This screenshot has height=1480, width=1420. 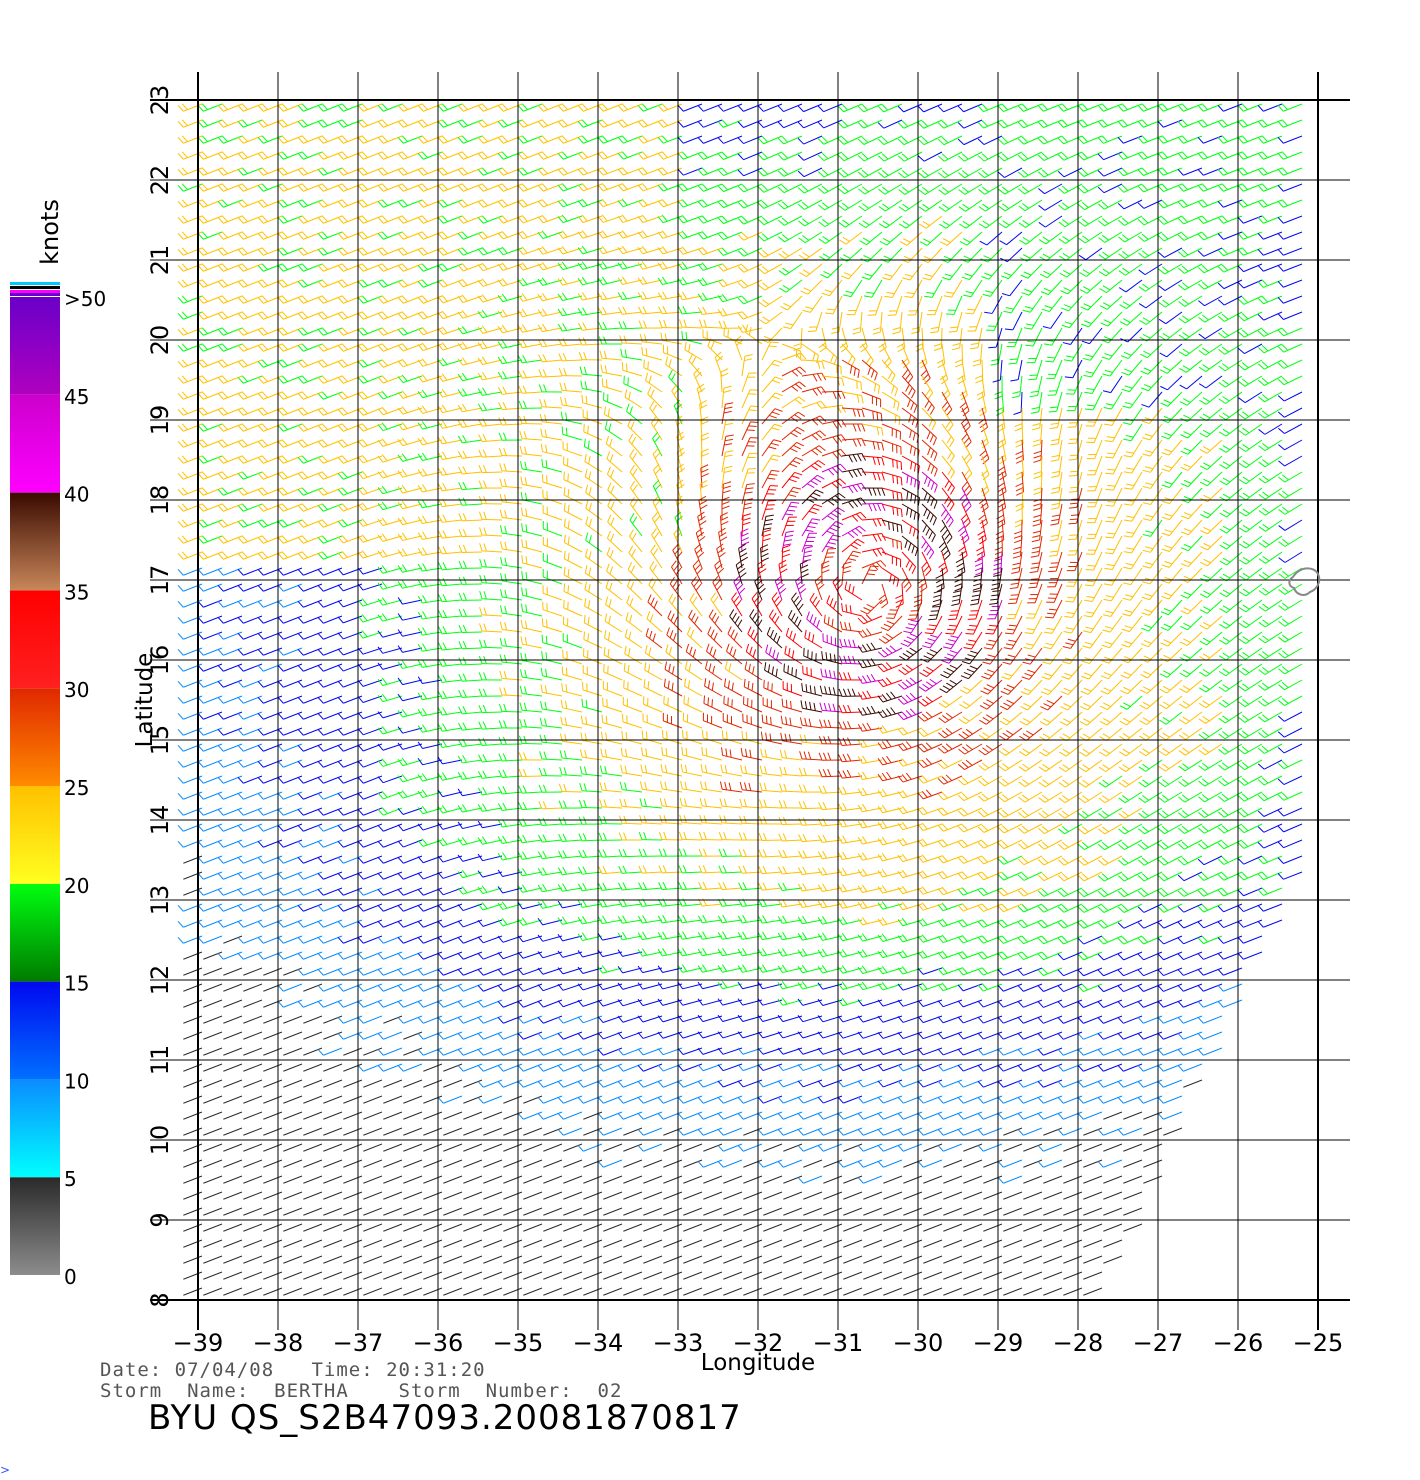 What do you see at coordinates (358, 1343) in the screenshot?
I see `longitude-tick-label: −37` at bounding box center [358, 1343].